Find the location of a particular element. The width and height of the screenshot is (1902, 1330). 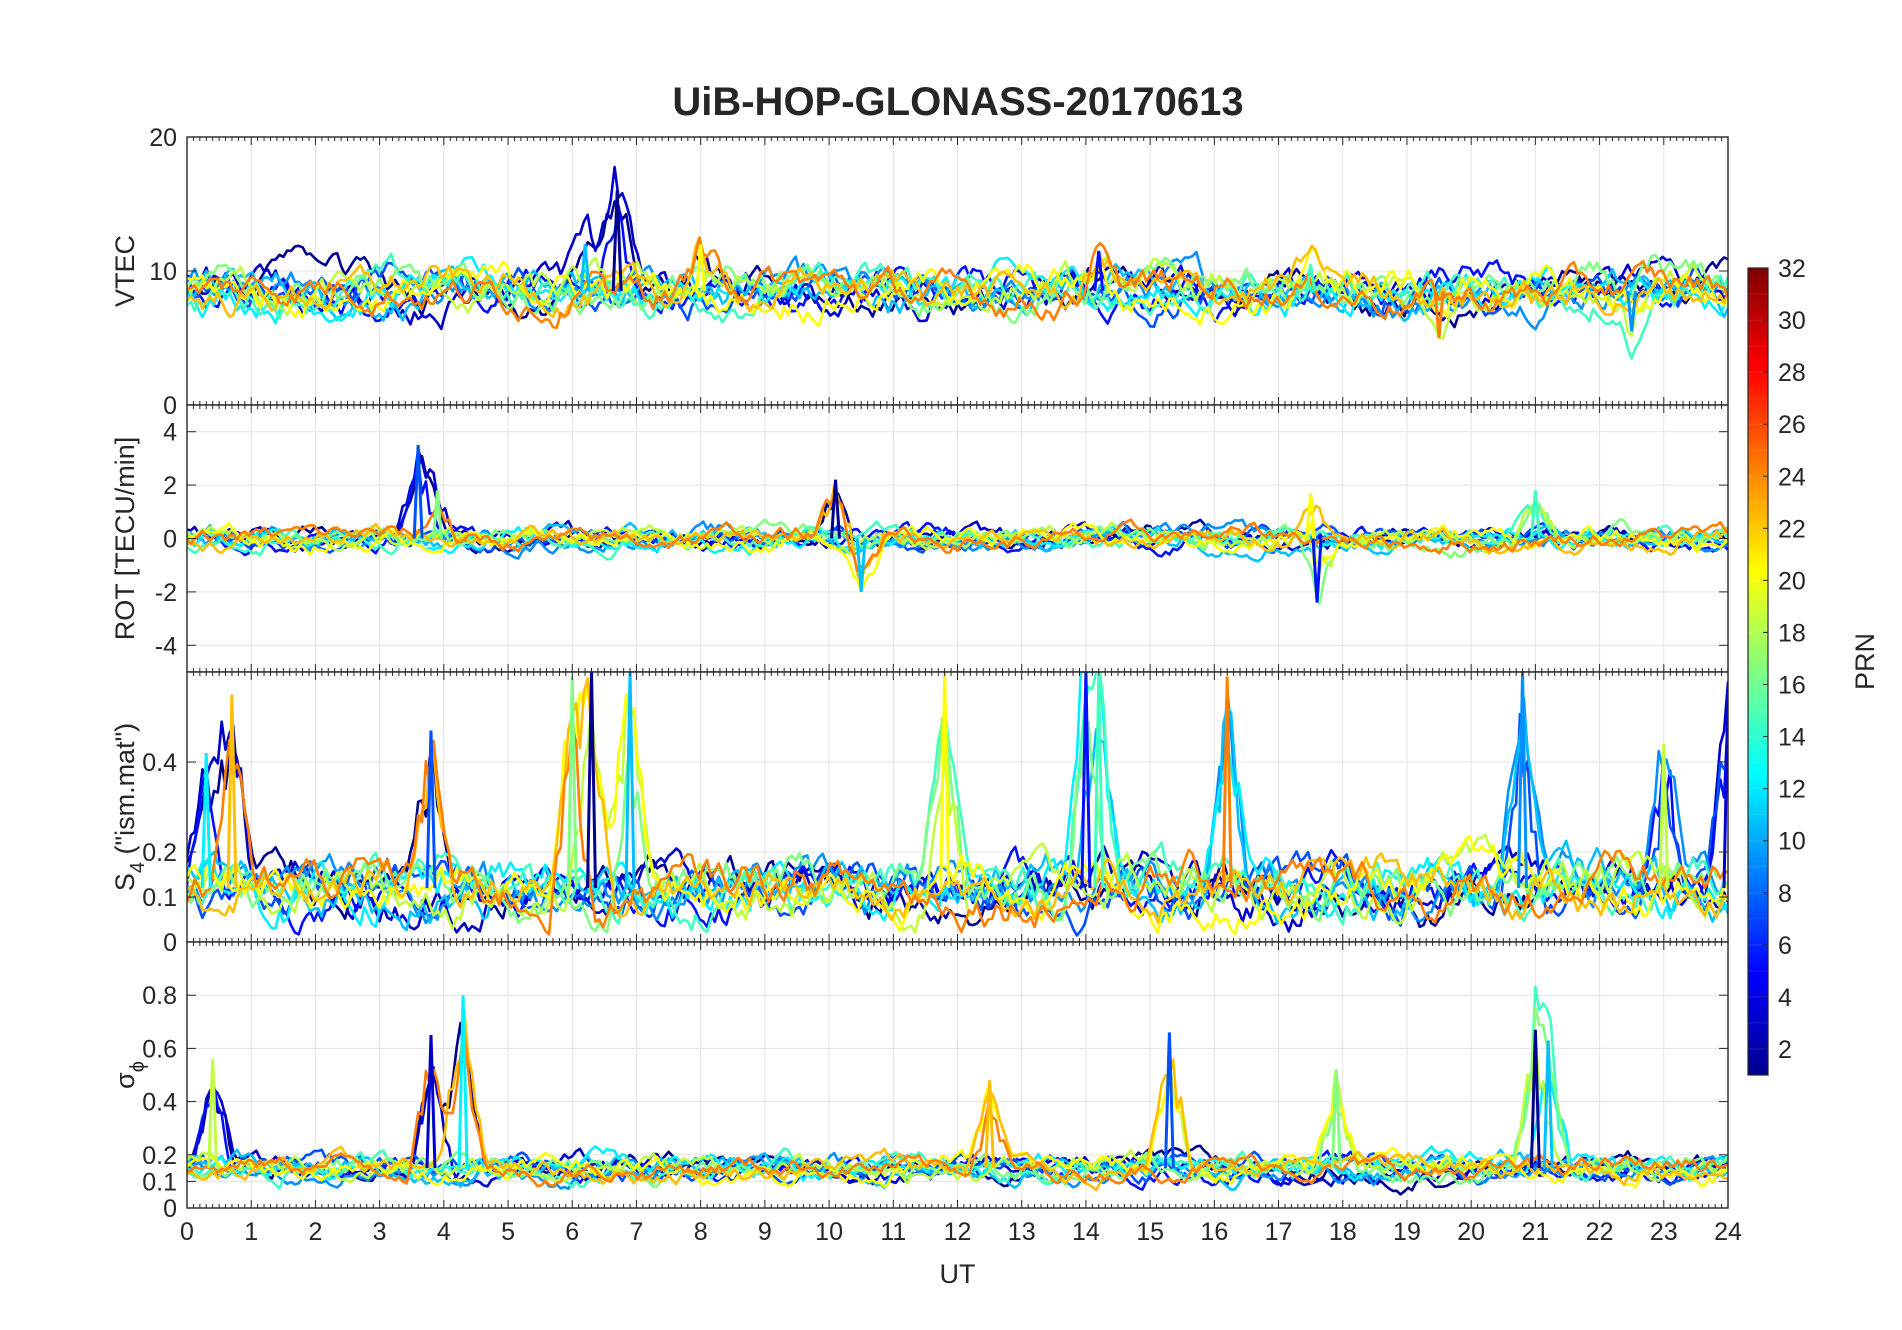

colorbar-tick-label: 30 is located at coordinates (1792, 321).